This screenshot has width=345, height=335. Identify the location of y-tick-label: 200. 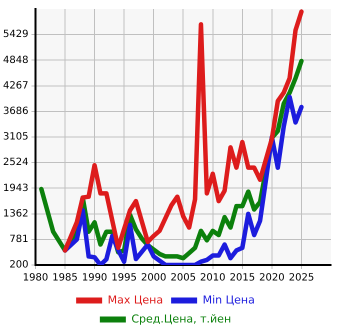
(18, 265).